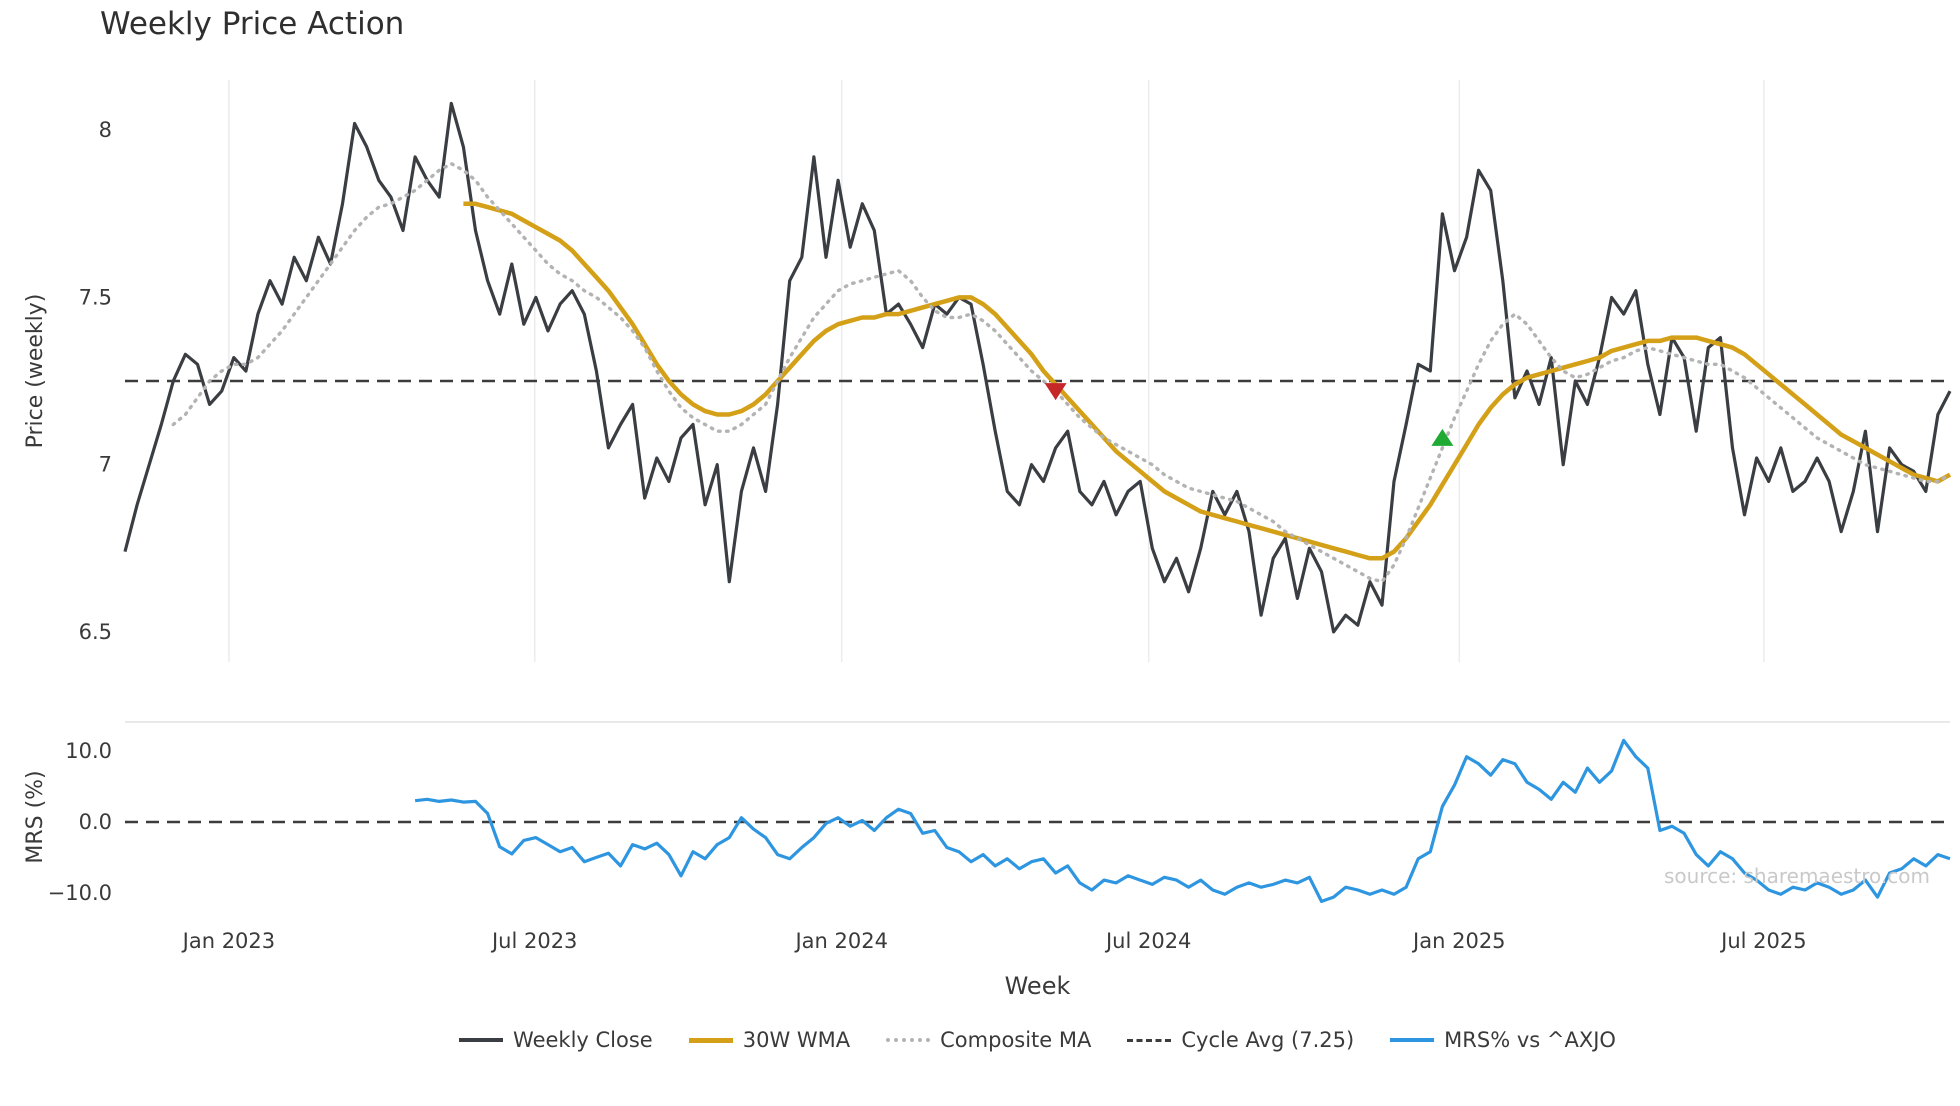  What do you see at coordinates (1016, 1040) in the screenshot?
I see `legend-label-composite-ma: Composite MA` at bounding box center [1016, 1040].